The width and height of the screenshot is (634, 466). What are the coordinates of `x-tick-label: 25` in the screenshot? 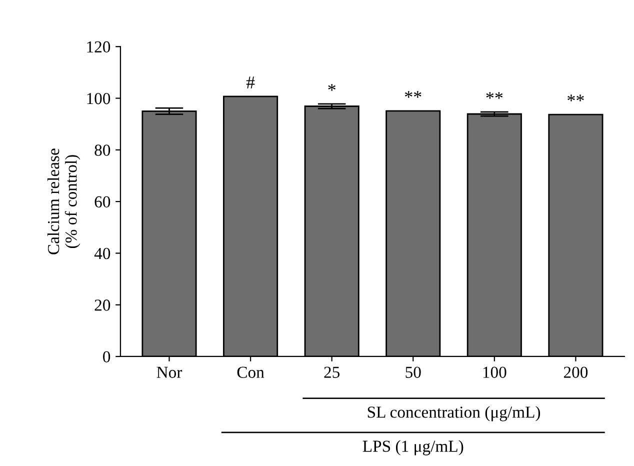 It's located at (332, 372).